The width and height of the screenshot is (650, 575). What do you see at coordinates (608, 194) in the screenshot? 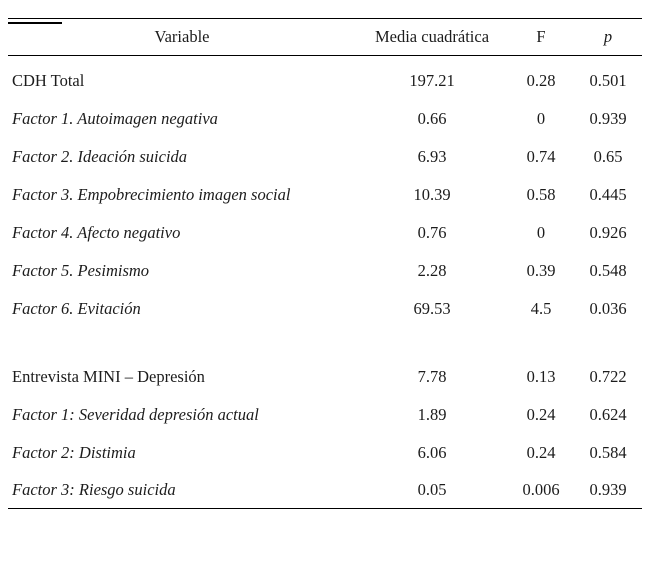
I see `p-cell: 0.445` at bounding box center [608, 194].